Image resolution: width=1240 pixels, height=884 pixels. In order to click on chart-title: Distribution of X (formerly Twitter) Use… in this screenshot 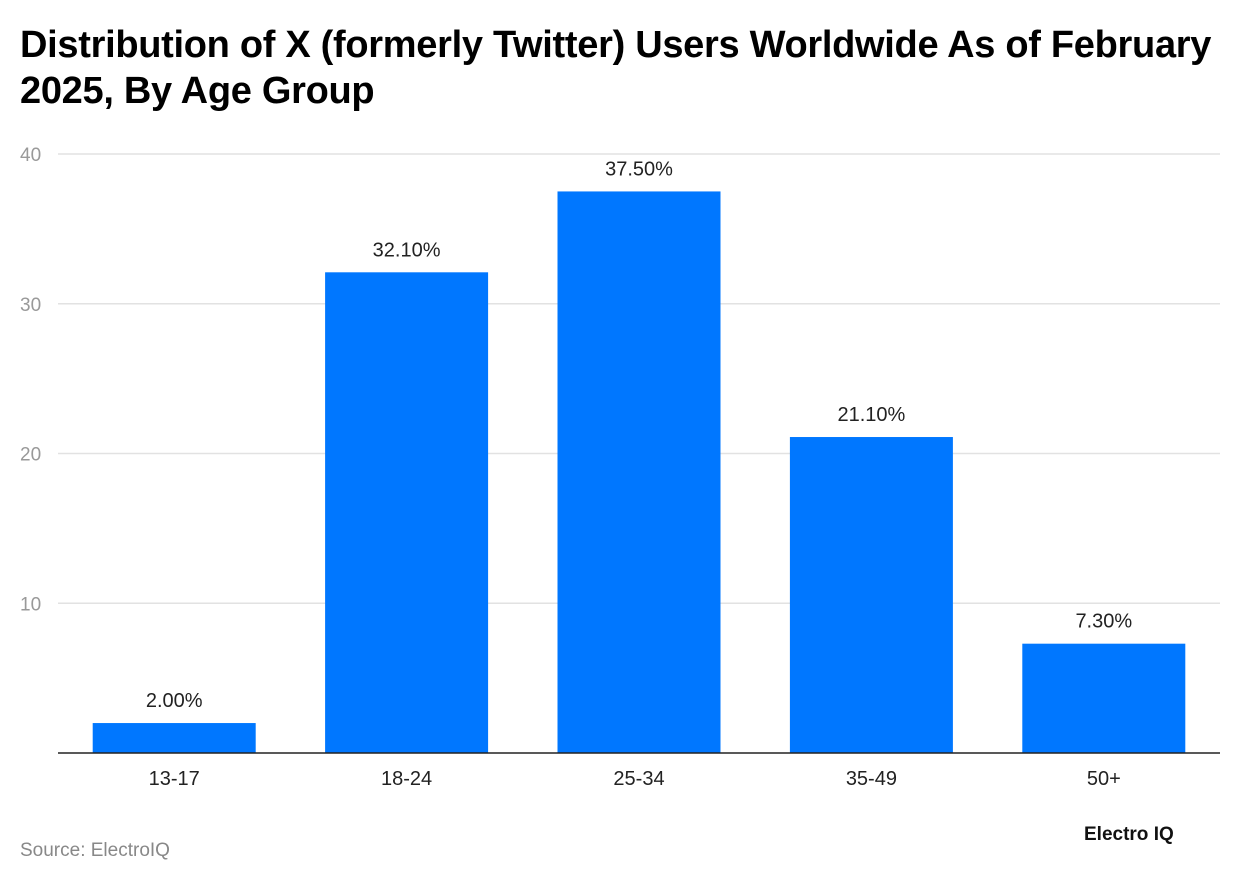, I will do `click(616, 68)`.